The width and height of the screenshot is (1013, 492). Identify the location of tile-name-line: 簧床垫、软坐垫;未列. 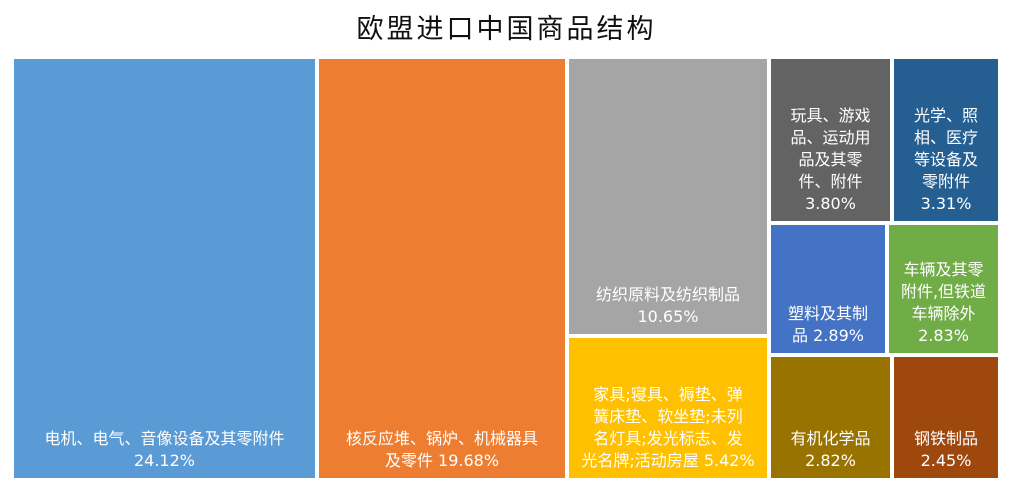
(668, 416).